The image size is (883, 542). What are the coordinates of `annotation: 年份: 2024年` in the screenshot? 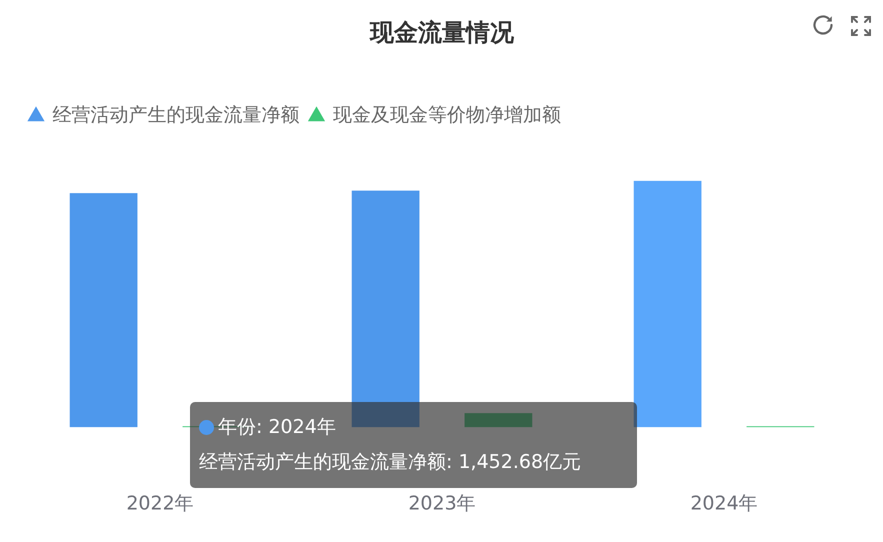 It's located at (277, 427).